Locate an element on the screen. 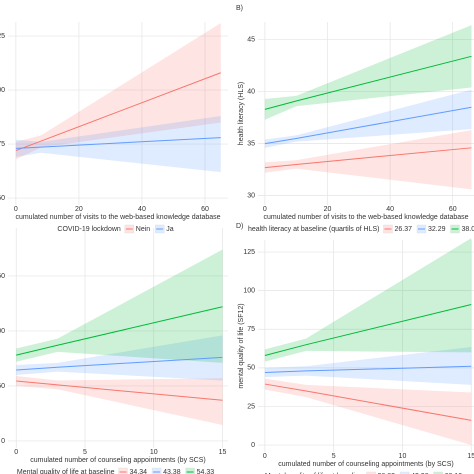 The width and height of the screenshot is (474, 474). panel-label: D) is located at coordinates (239, 226).